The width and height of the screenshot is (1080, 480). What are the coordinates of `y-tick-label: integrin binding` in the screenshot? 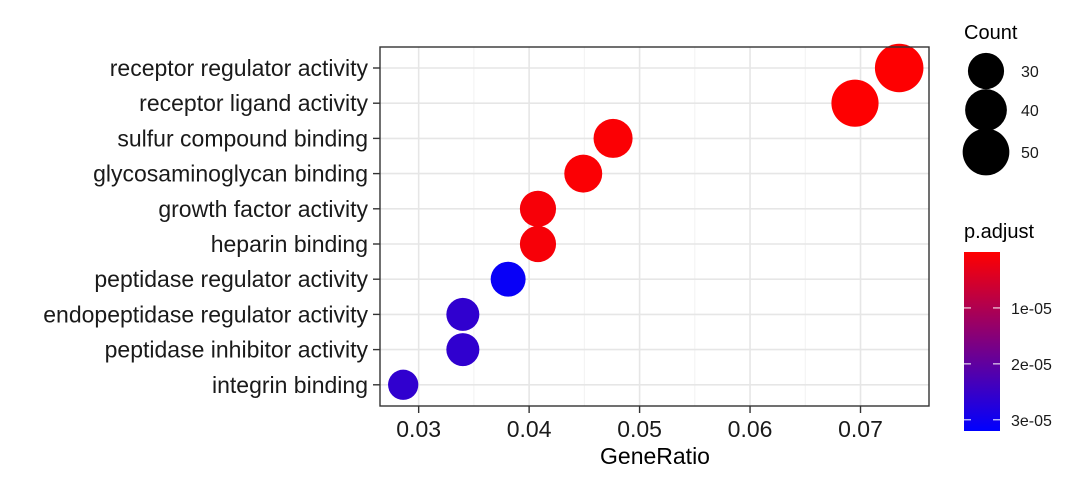 It's located at (290, 385).